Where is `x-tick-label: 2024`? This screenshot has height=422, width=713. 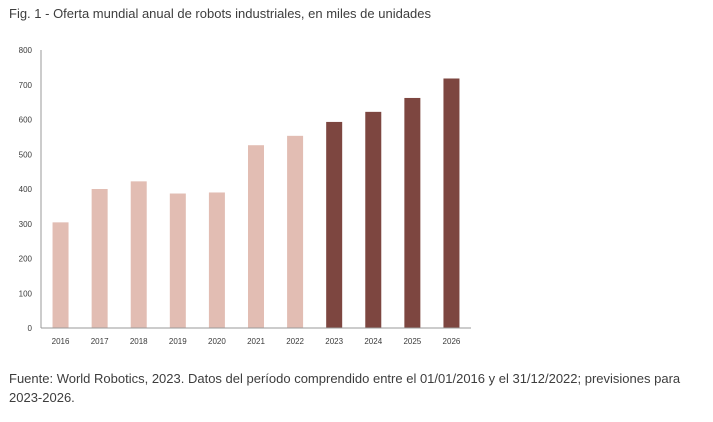 x-tick-label: 2024 is located at coordinates (373, 341).